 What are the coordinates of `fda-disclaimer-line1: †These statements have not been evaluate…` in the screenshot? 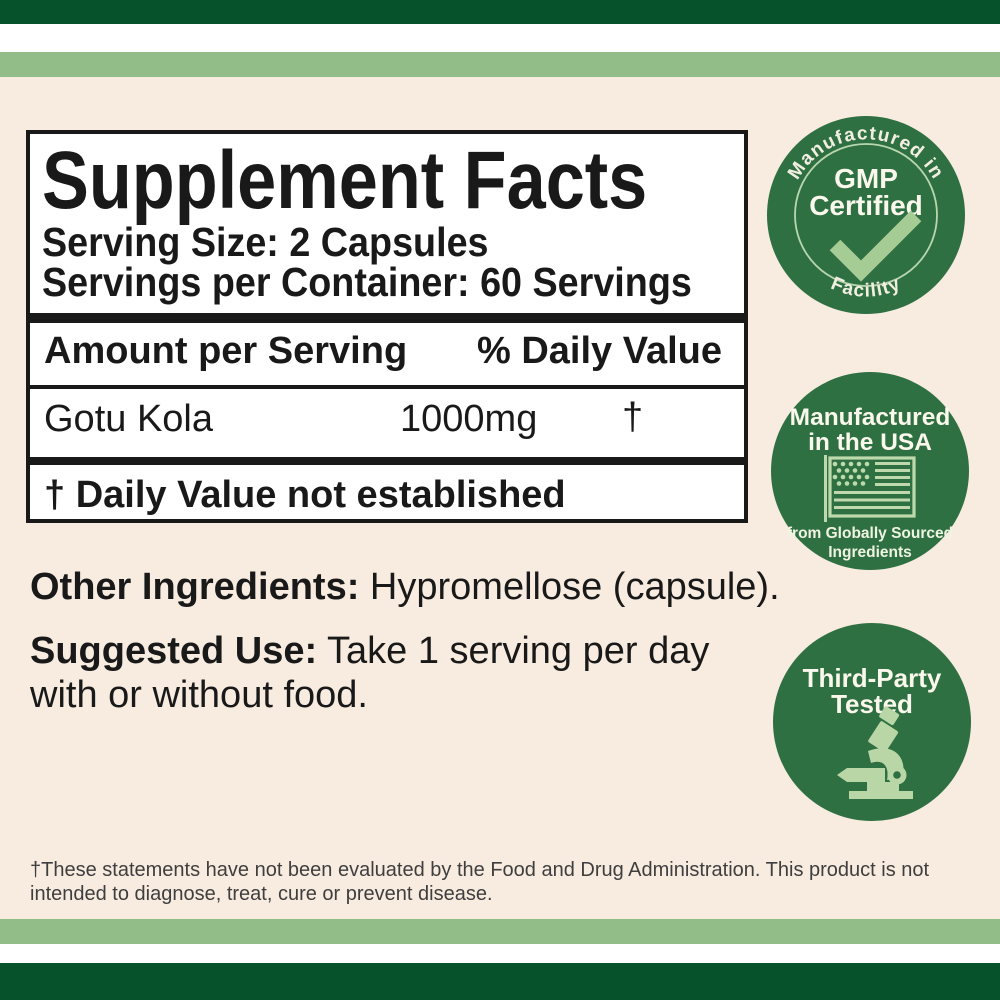 It's located at (480, 870).